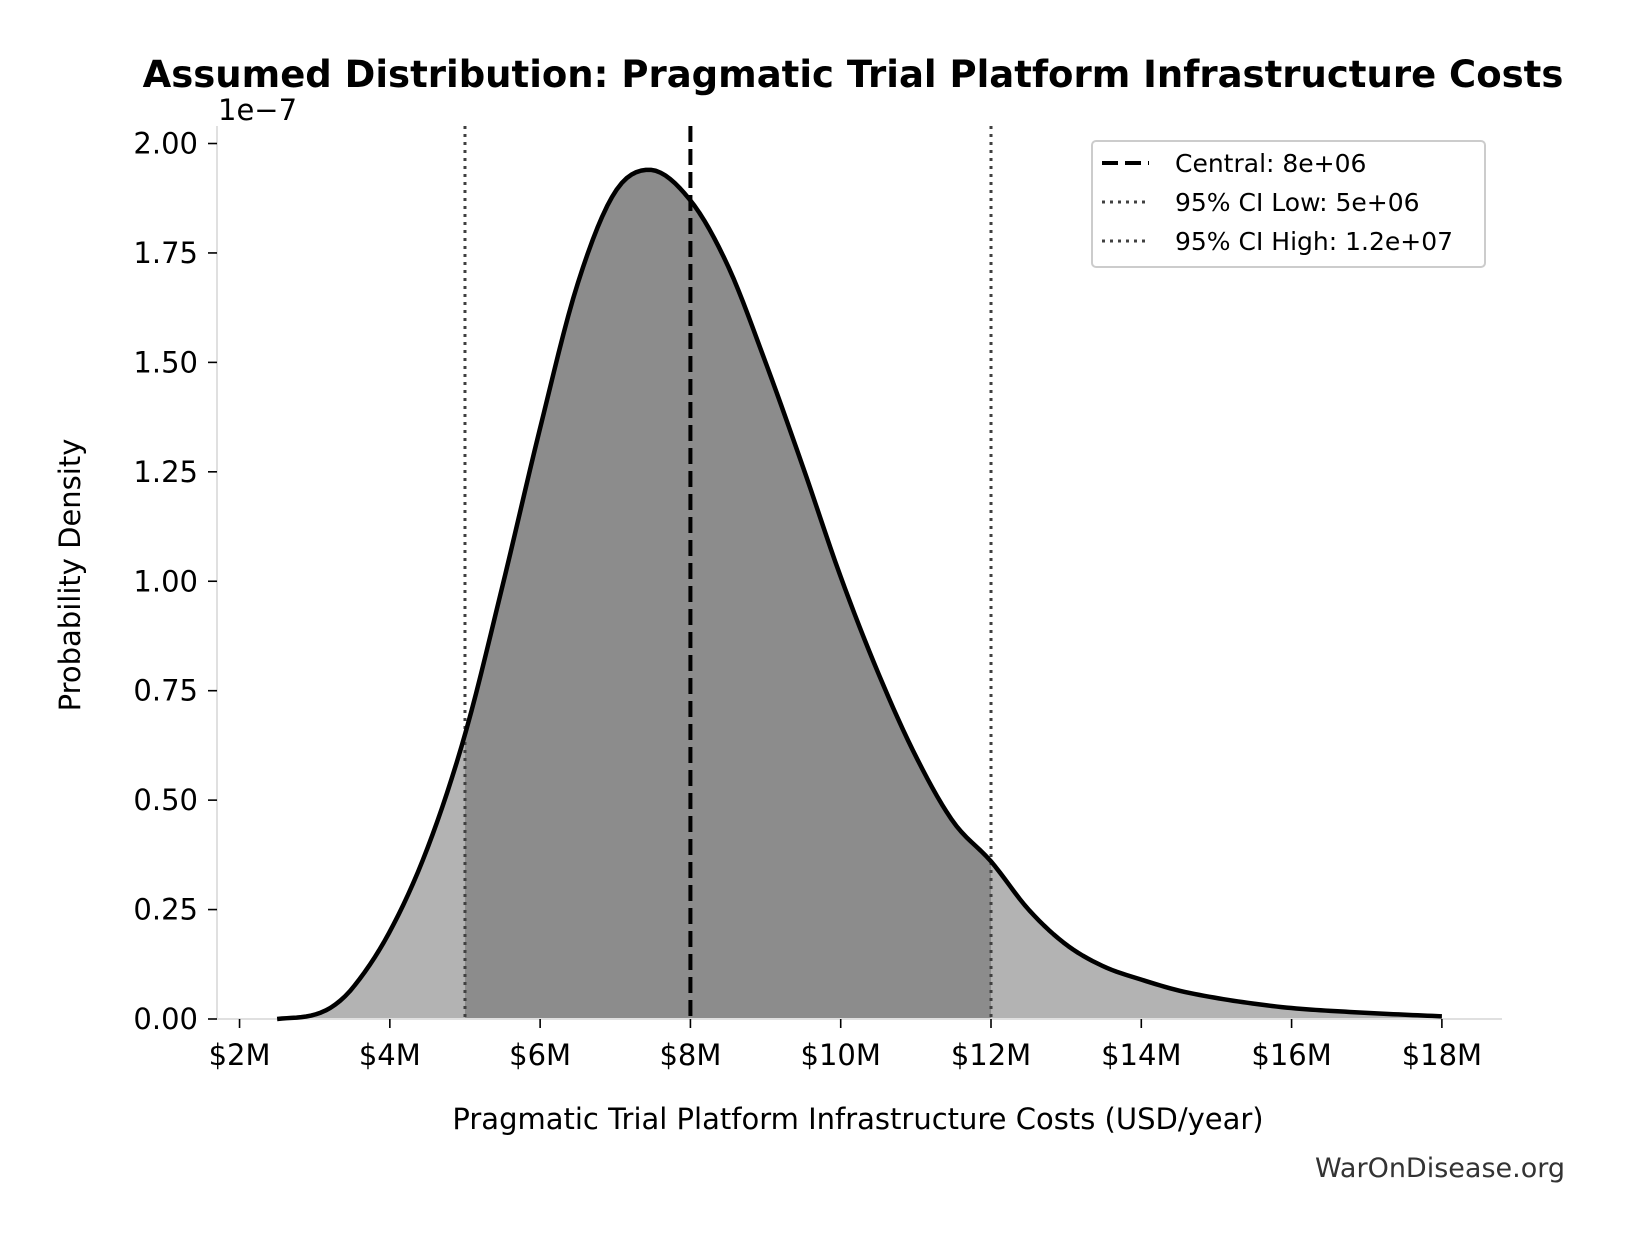  I want to click on y-tick-label: 0.75, so click(165, 691).